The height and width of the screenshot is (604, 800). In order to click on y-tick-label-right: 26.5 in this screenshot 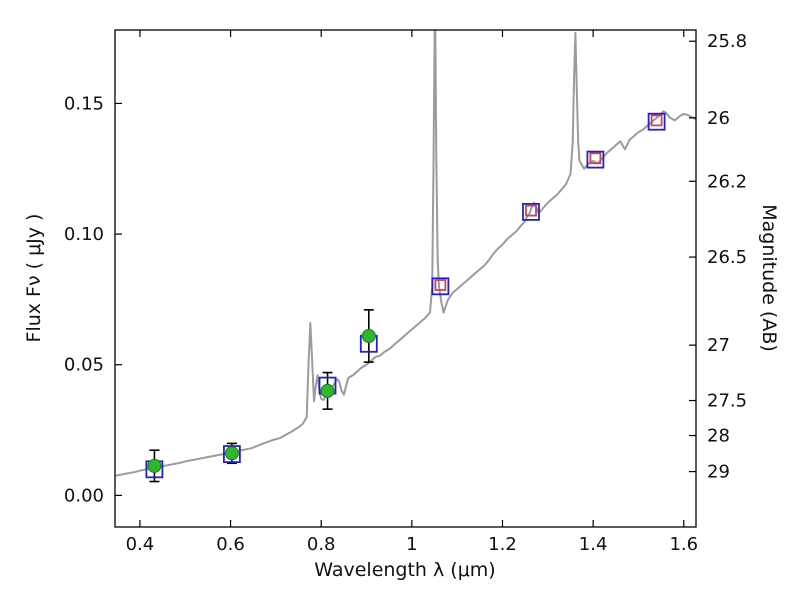, I will do `click(727, 257)`.